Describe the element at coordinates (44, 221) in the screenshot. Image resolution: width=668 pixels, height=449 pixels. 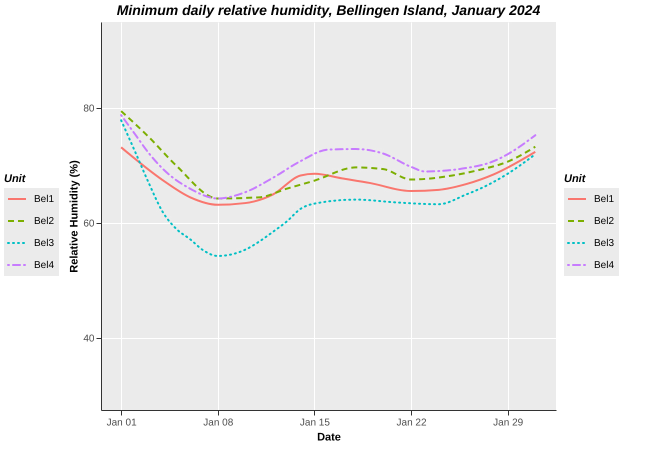
I see `text: Bel2` at that location.